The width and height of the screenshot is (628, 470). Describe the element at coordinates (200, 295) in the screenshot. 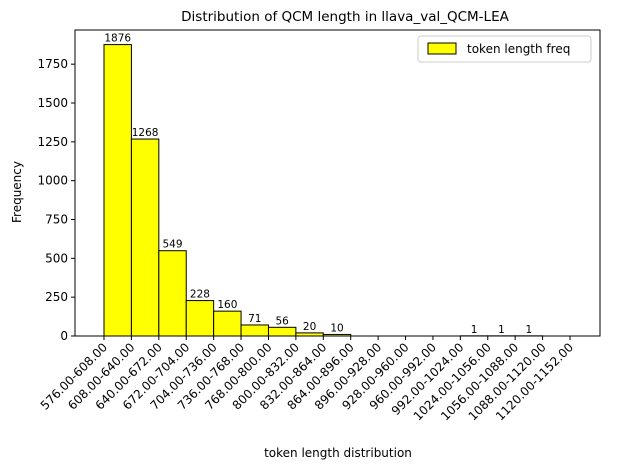

I see `bar-value-label: 228` at that location.